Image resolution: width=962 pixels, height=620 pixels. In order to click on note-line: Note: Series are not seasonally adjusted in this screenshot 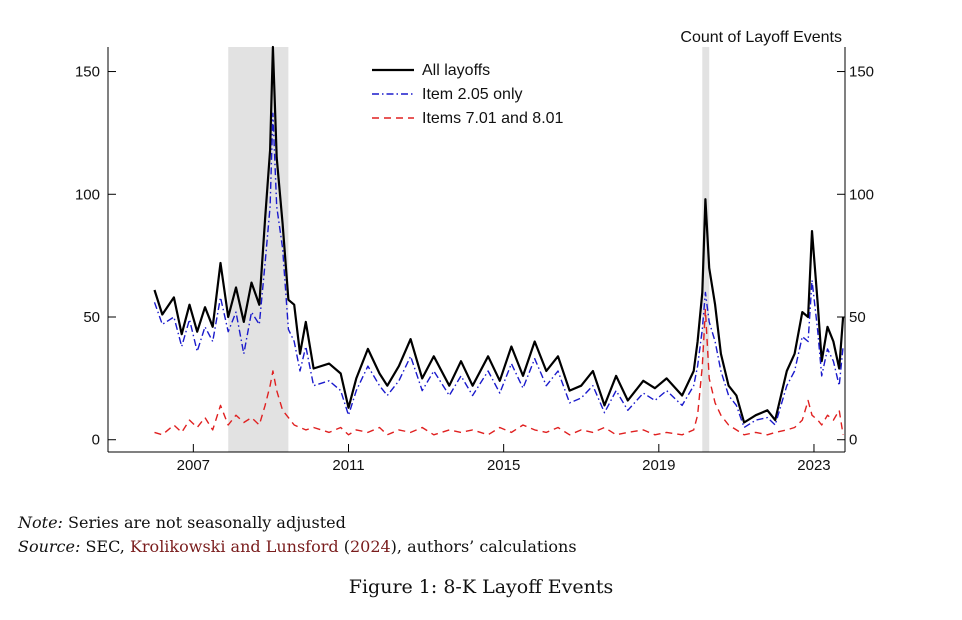, I will do `click(182, 522)`.